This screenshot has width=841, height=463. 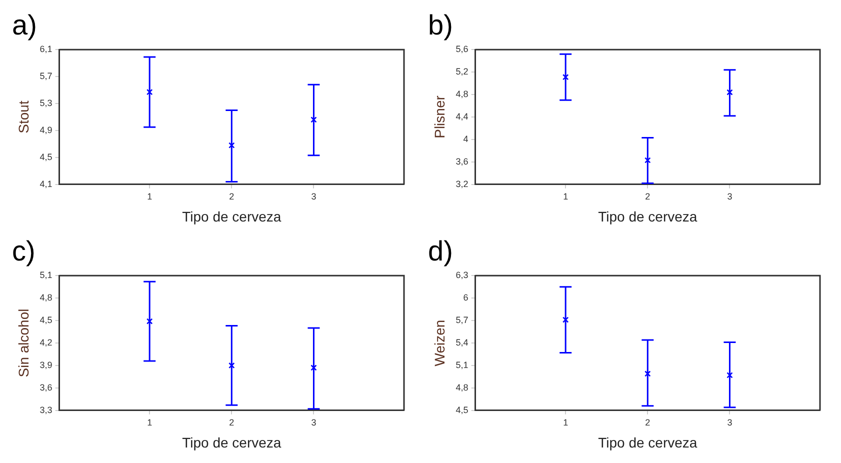 I want to click on y-tick-label: 4,4, so click(x=462, y=116).